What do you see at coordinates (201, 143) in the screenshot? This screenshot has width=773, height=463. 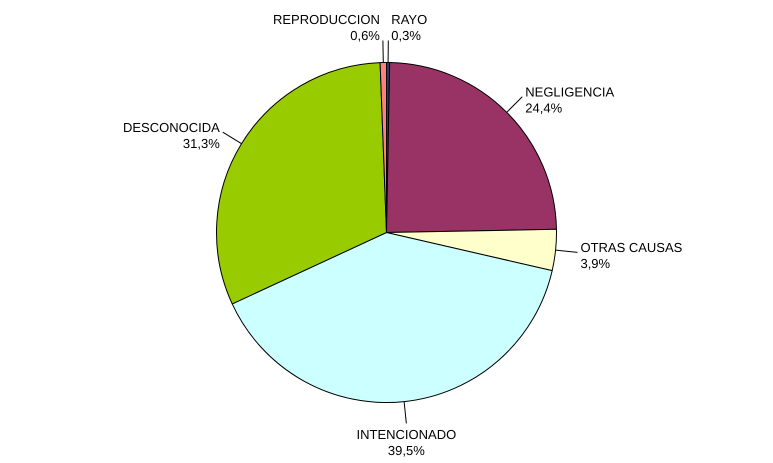 I see `data-label: 31,3%` at bounding box center [201, 143].